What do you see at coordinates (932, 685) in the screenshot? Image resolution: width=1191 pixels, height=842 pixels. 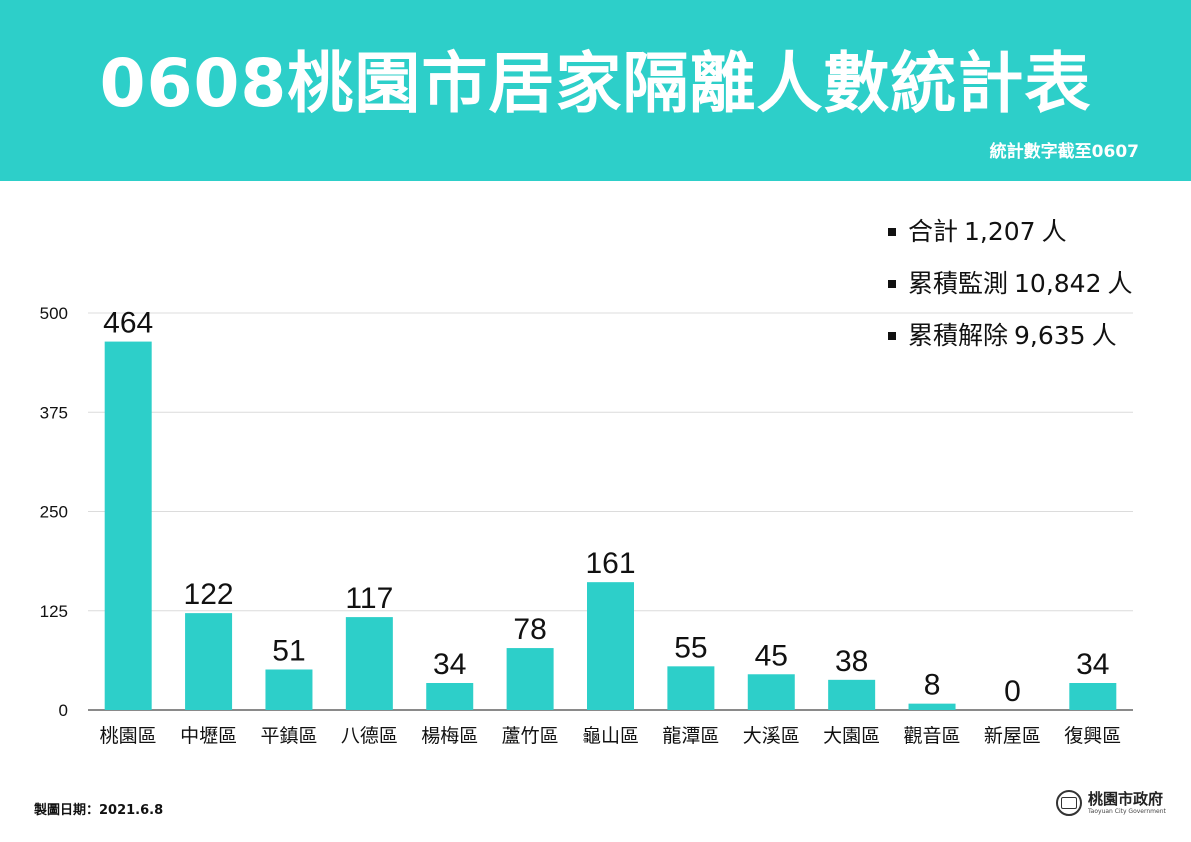 I see `bar-value-label: 8` at bounding box center [932, 685].